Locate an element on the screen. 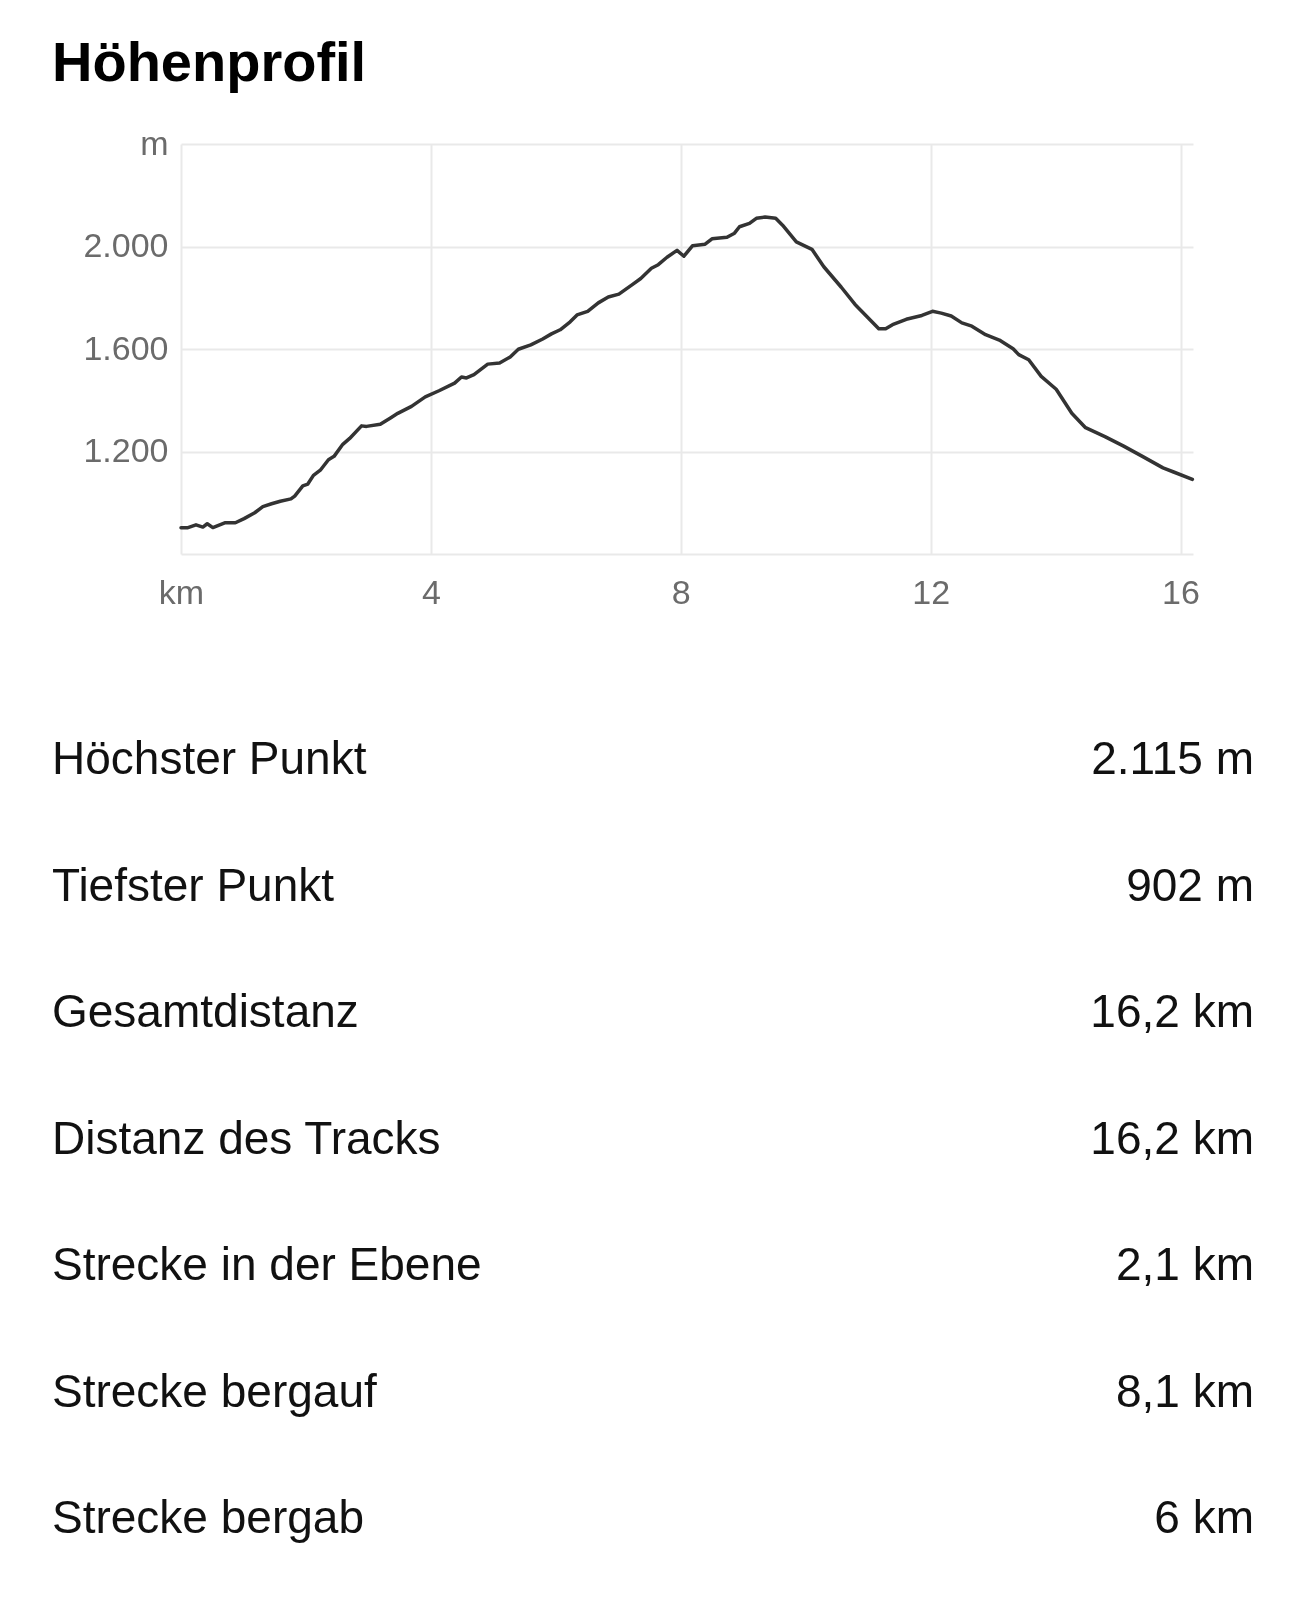 Image resolution: width=1307 pixels, height=1600 pixels. text: Tiefster Punkt is located at coordinates (193, 884).